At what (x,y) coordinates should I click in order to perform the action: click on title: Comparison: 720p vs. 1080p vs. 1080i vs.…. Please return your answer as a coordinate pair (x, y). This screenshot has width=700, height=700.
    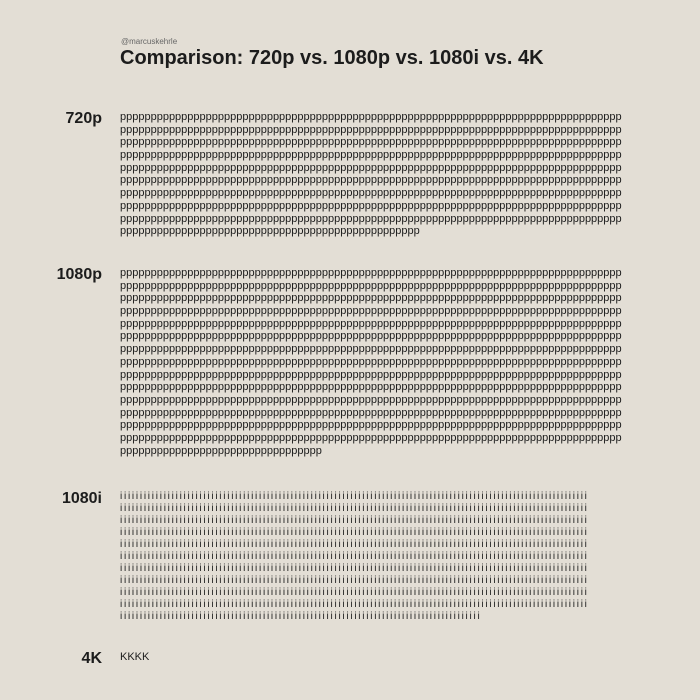
    Looking at the image, I should click on (332, 58).